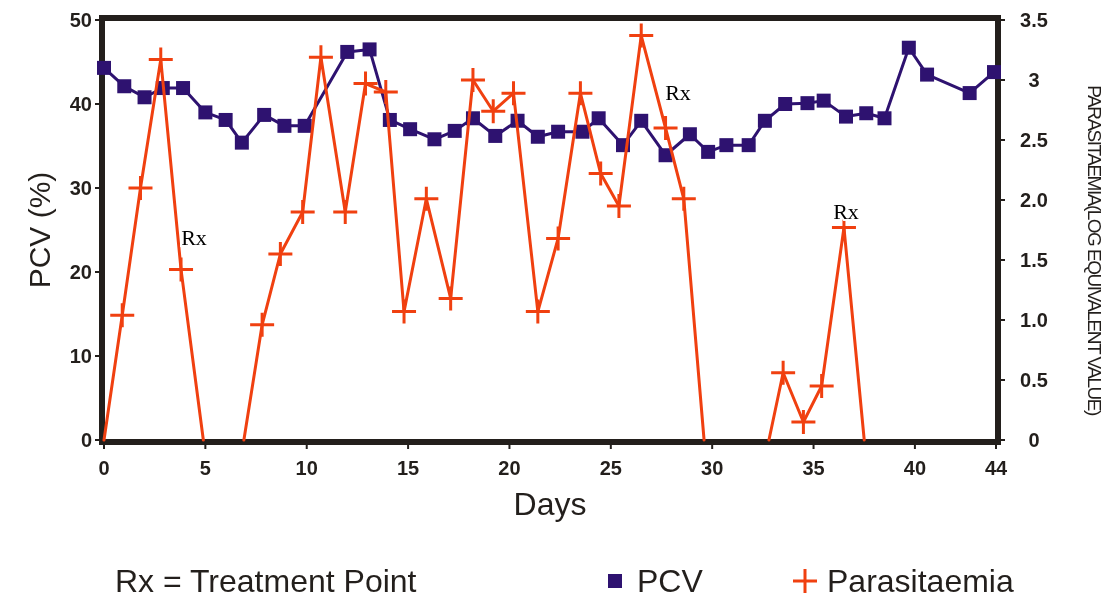  I want to click on y-tick-label: 30, so click(80, 188).